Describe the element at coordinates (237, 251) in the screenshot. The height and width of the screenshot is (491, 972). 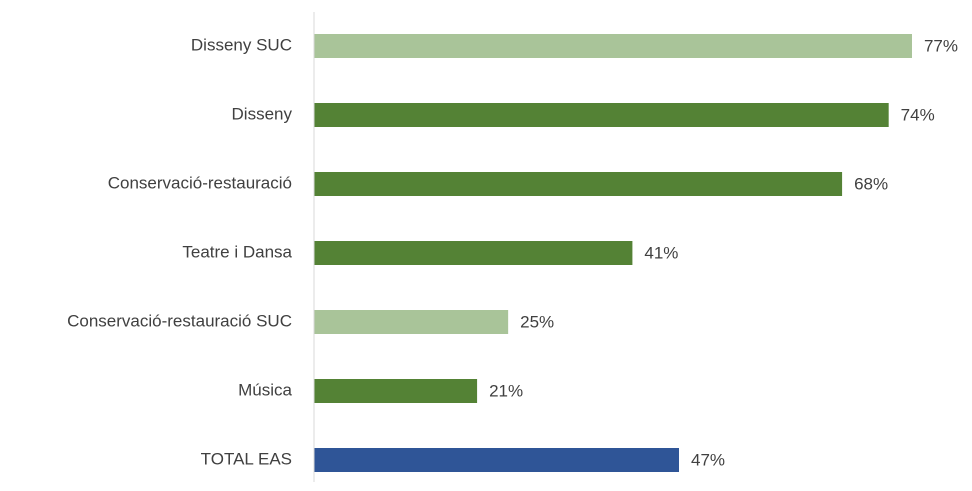
I see `category-label: Teatre i Dansa` at that location.